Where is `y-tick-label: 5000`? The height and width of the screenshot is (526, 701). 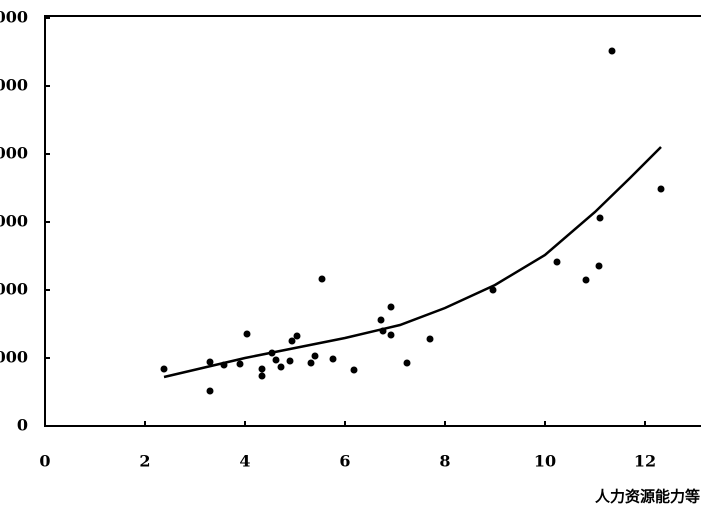
y-tick-label: 5000 is located at coordinates (14, 85).